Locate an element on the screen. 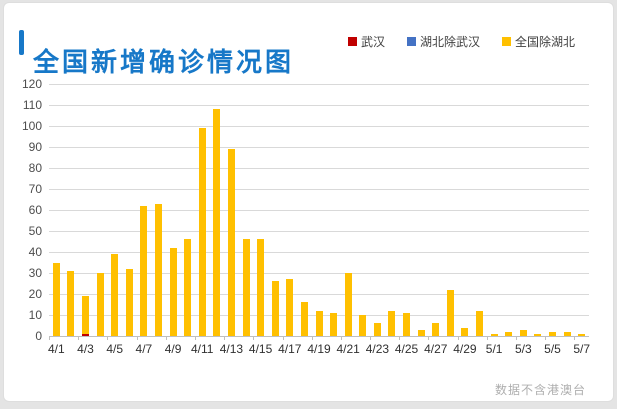 Image resolution: width=617 pixels, height=409 pixels. y-axis-tick-label: 60 is located at coordinates (35, 210).